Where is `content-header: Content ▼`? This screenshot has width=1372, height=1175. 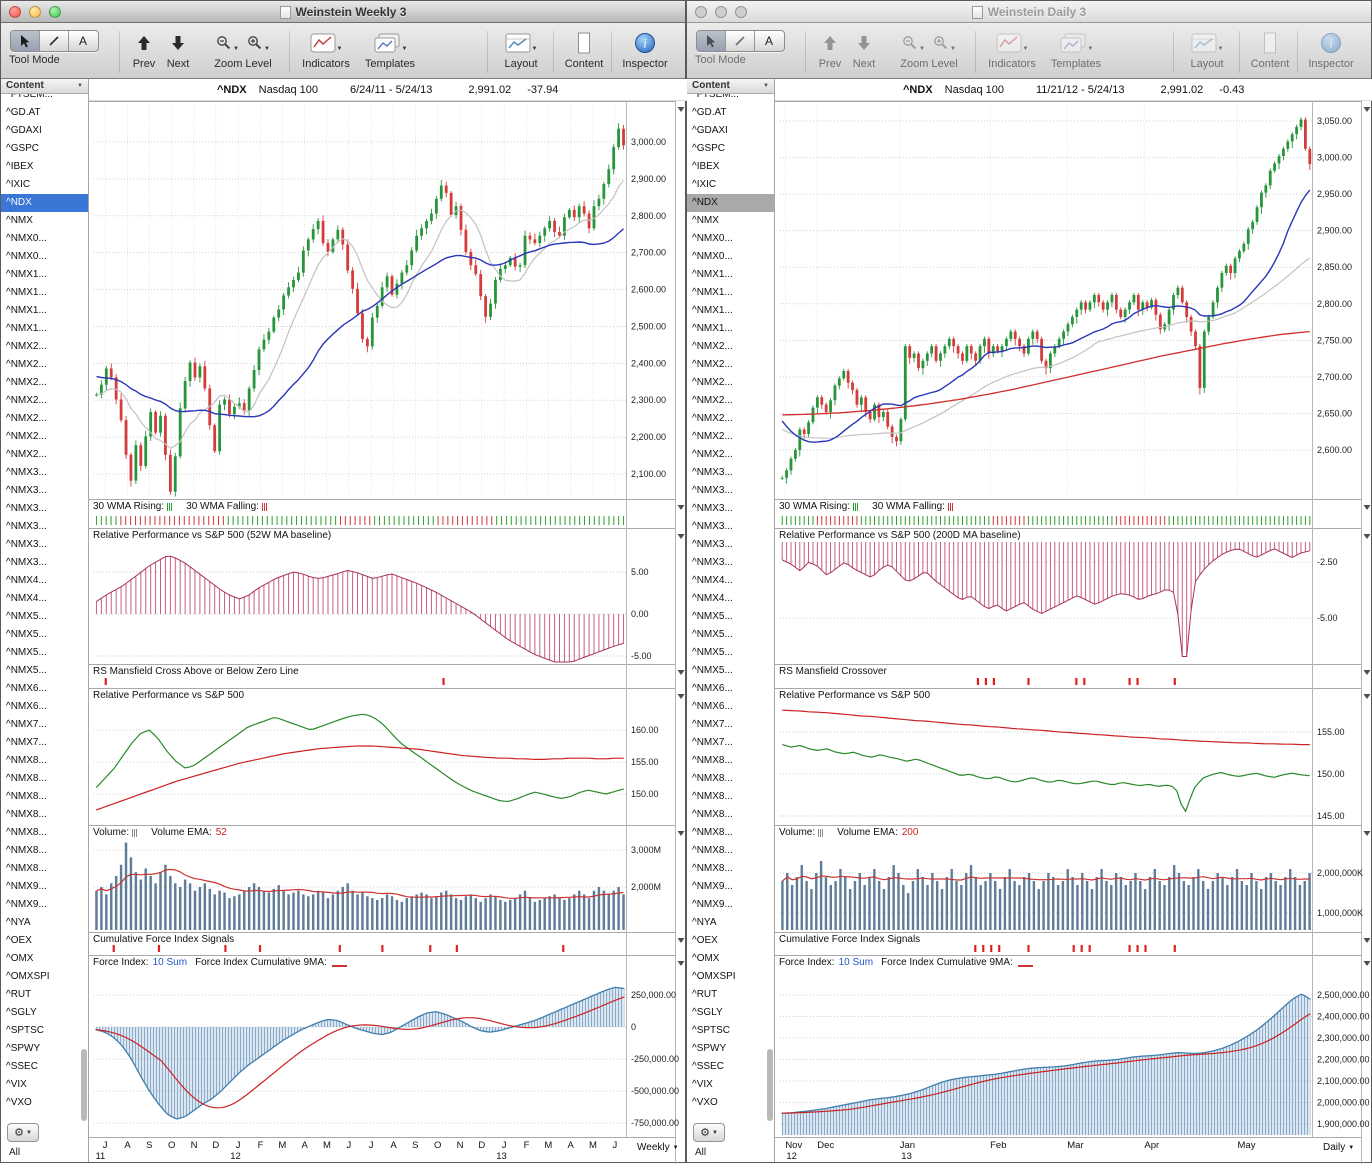 content-header: Content ▼ is located at coordinates (44, 86).